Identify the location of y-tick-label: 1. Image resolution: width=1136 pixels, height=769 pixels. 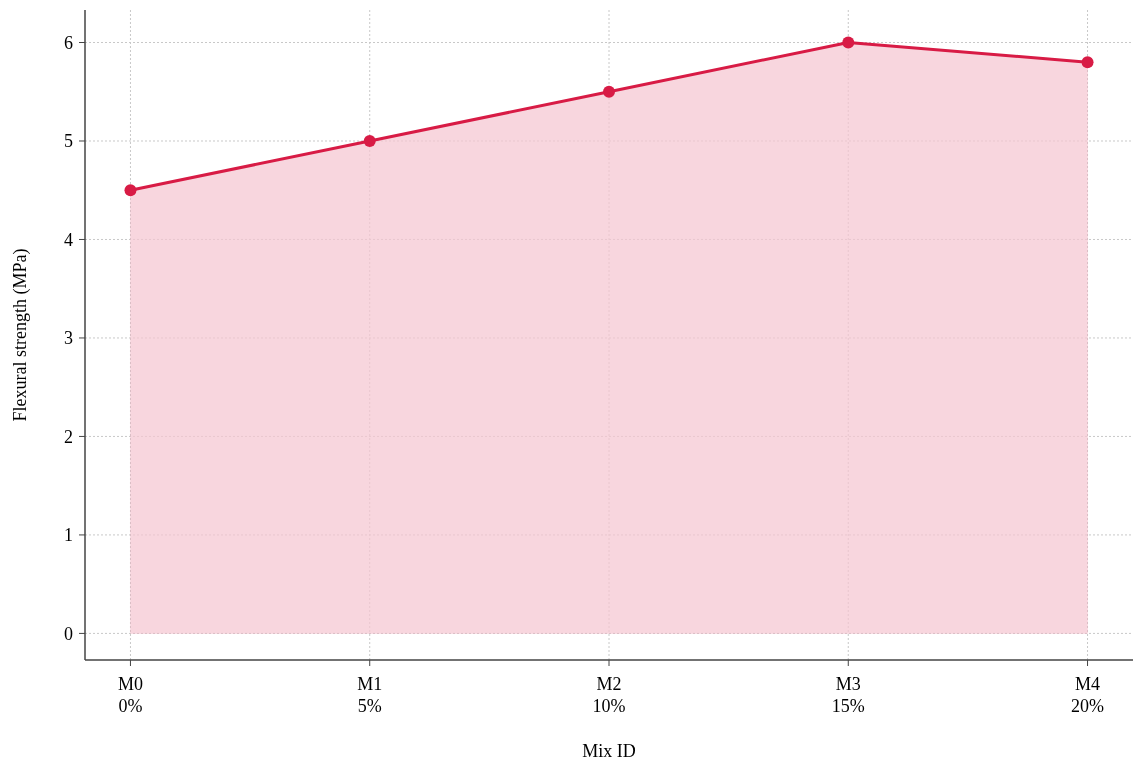
(68, 535).